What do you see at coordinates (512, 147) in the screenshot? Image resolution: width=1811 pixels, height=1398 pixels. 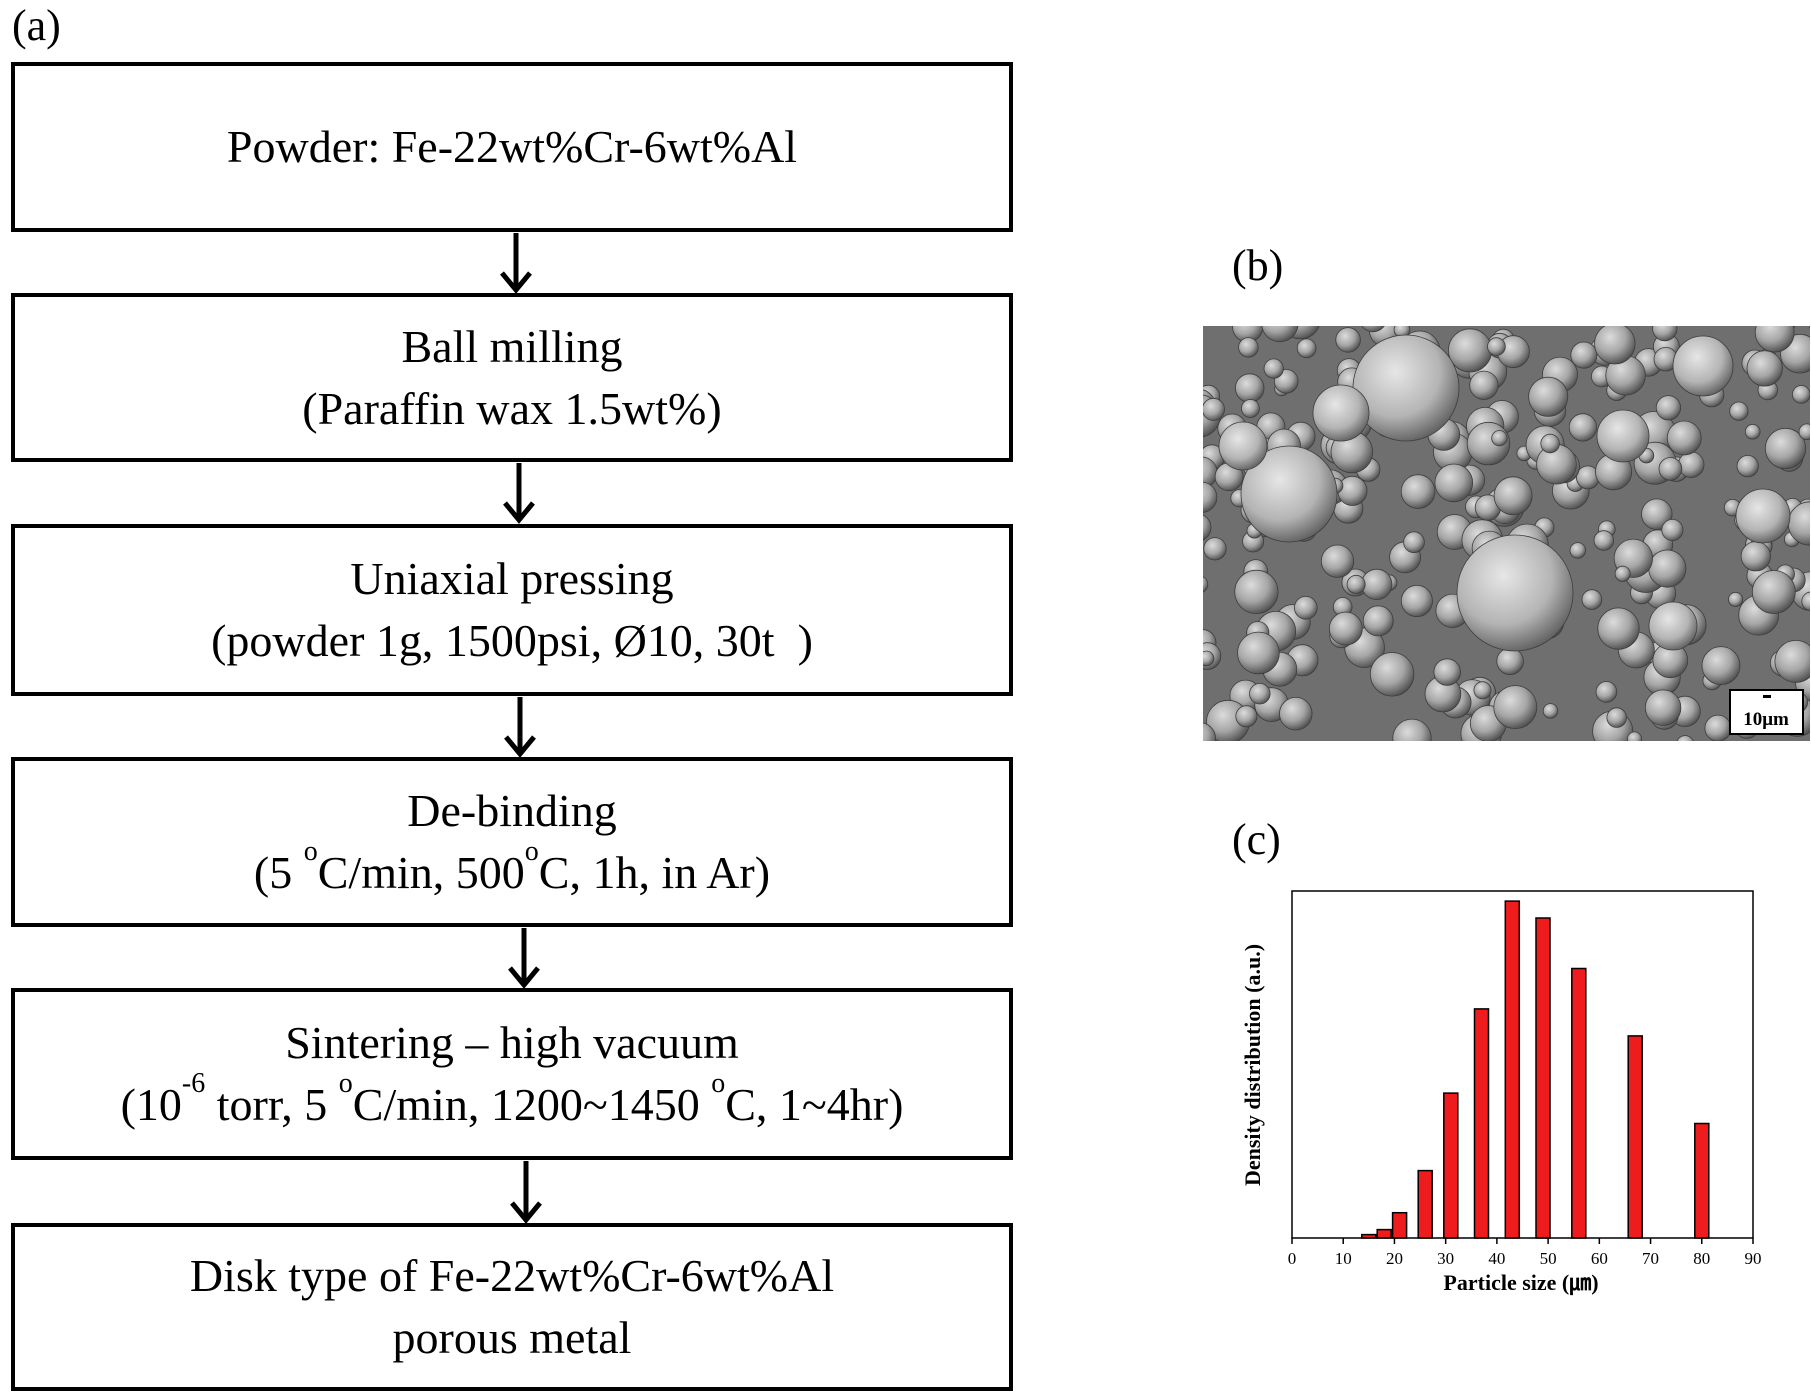 I see `step-powder-text: Powder: Fe-22wt%Cr-6wt%Al` at bounding box center [512, 147].